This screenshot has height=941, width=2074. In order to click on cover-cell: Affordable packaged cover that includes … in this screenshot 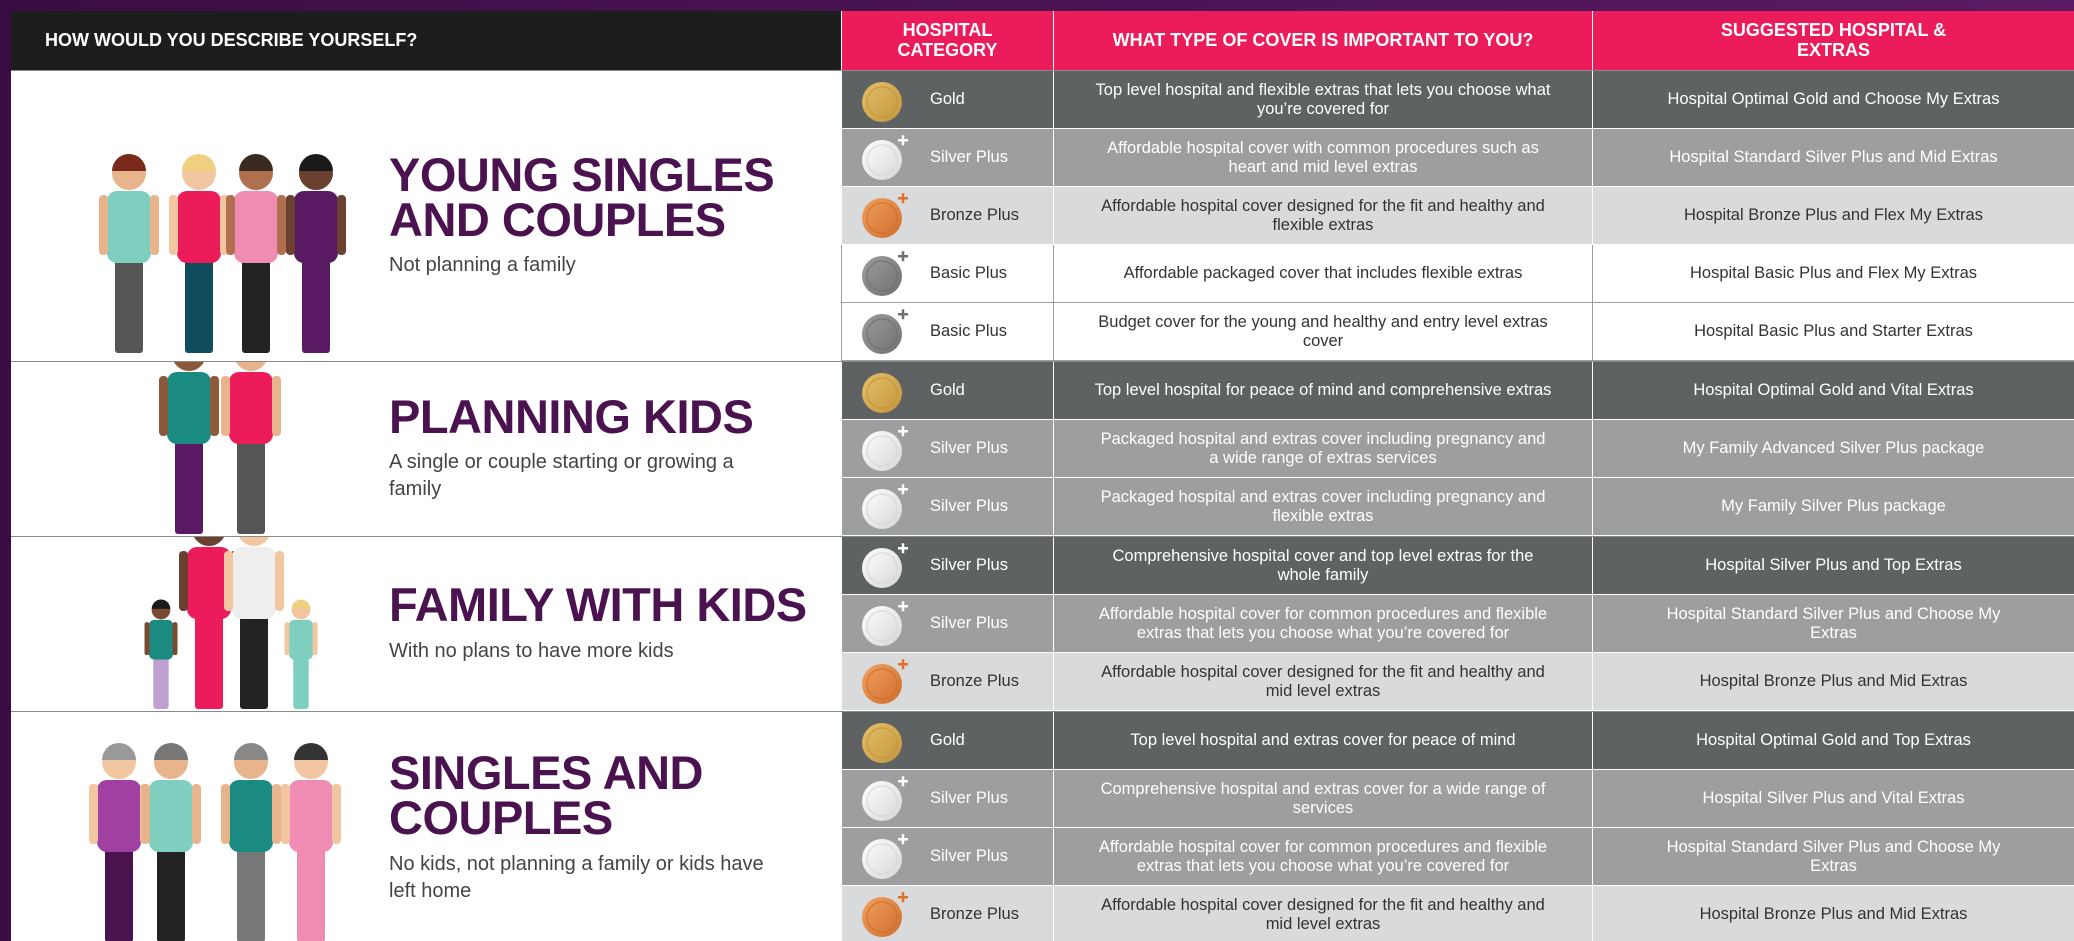, I will do `click(1322, 273)`.